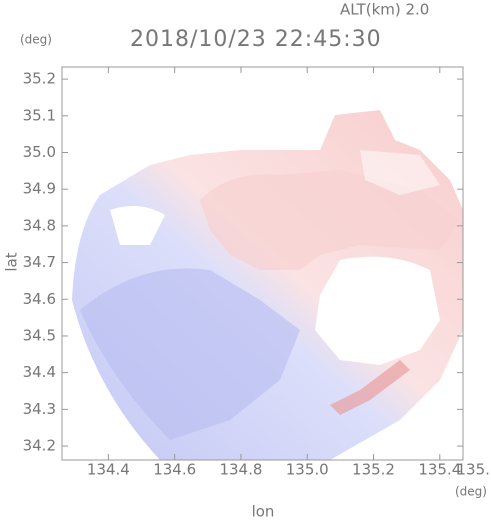 The width and height of the screenshot is (491, 521). I want to click on y-tick-label: 34.5, so click(39, 335).